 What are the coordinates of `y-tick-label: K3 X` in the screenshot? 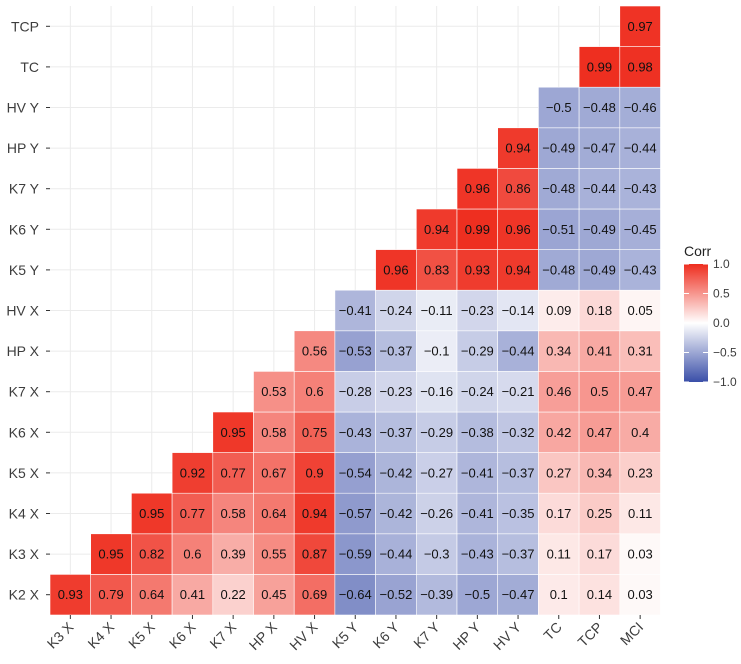 It's located at (24, 554).